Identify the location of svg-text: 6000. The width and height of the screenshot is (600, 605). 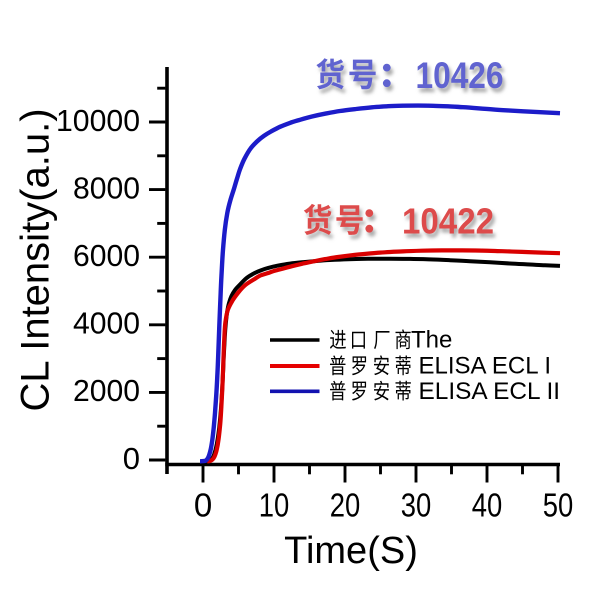
(106, 255).